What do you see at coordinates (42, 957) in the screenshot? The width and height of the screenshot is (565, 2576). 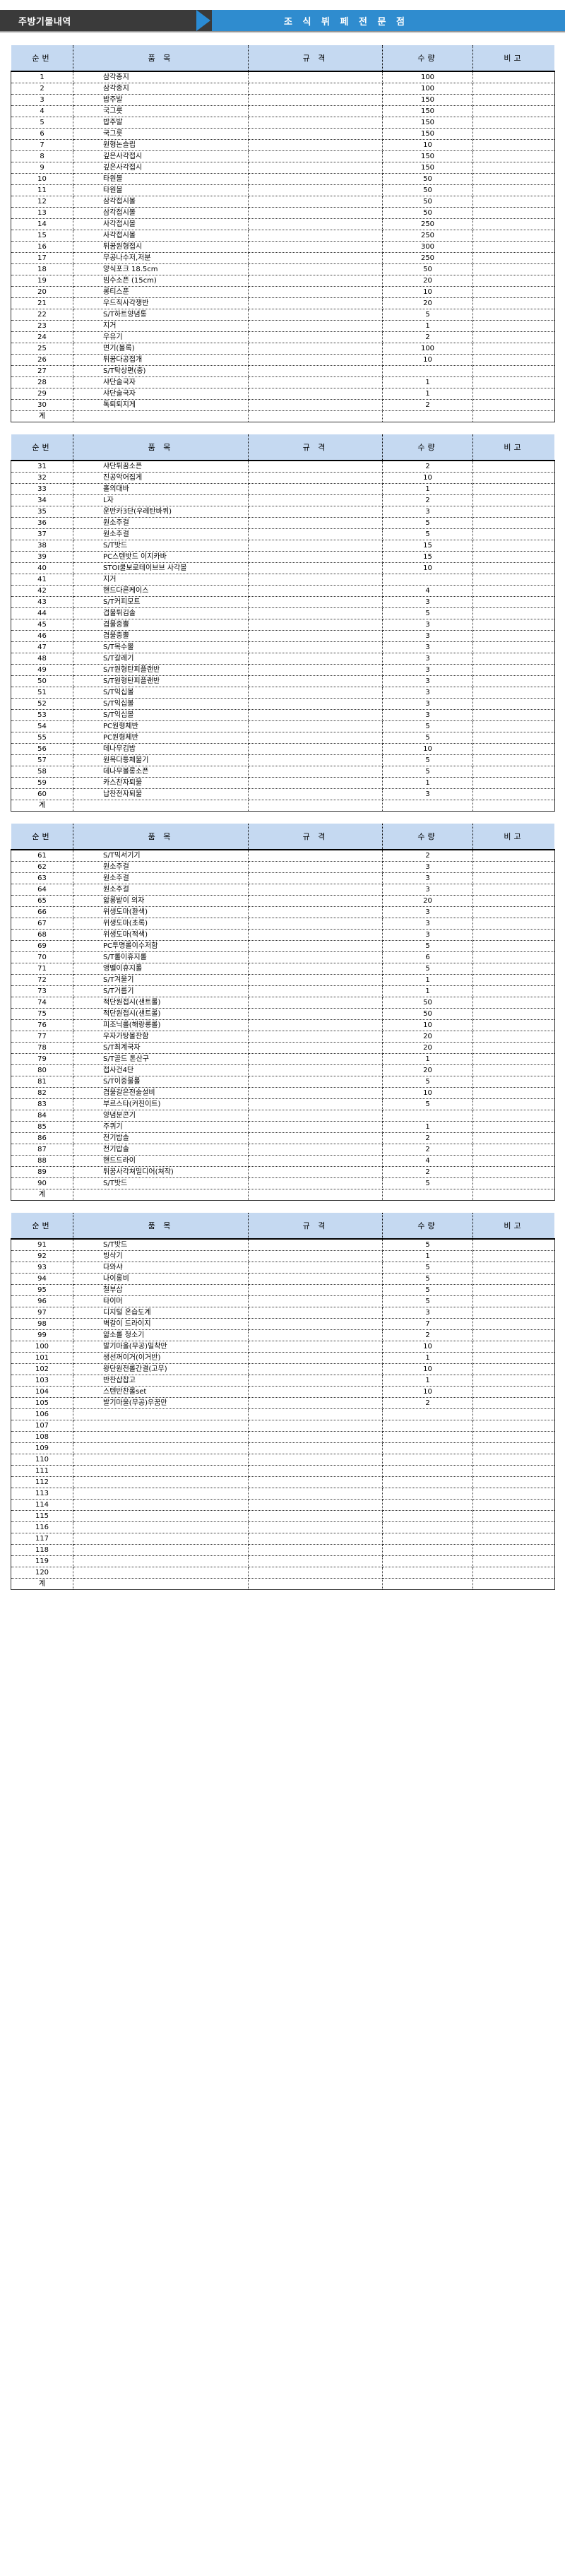 I see `cell-no: 70` at bounding box center [42, 957].